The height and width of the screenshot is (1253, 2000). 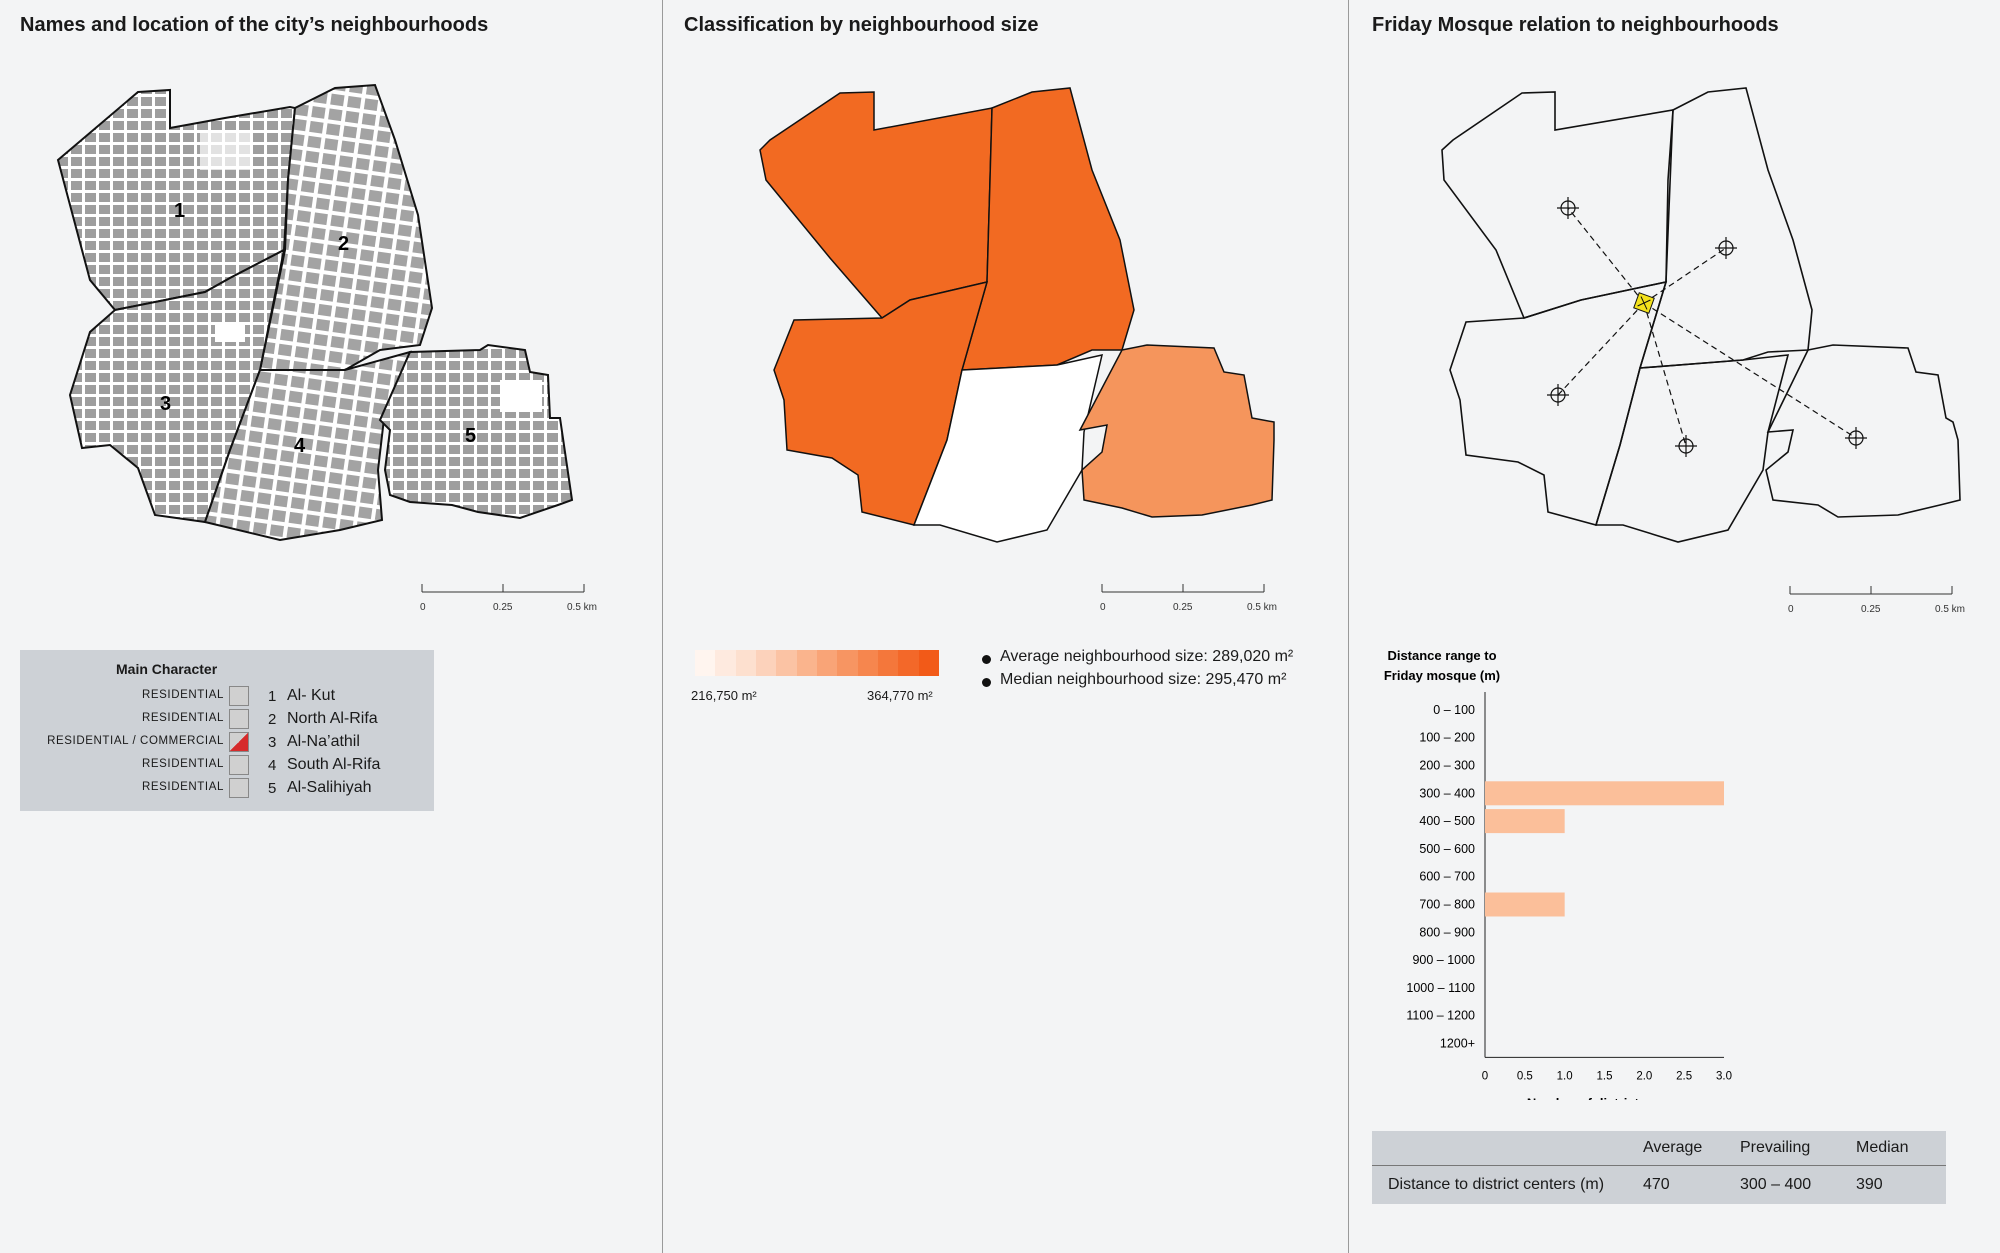 What do you see at coordinates (1724, 1076) in the screenshot?
I see `x-tick-label: 3.0` at bounding box center [1724, 1076].